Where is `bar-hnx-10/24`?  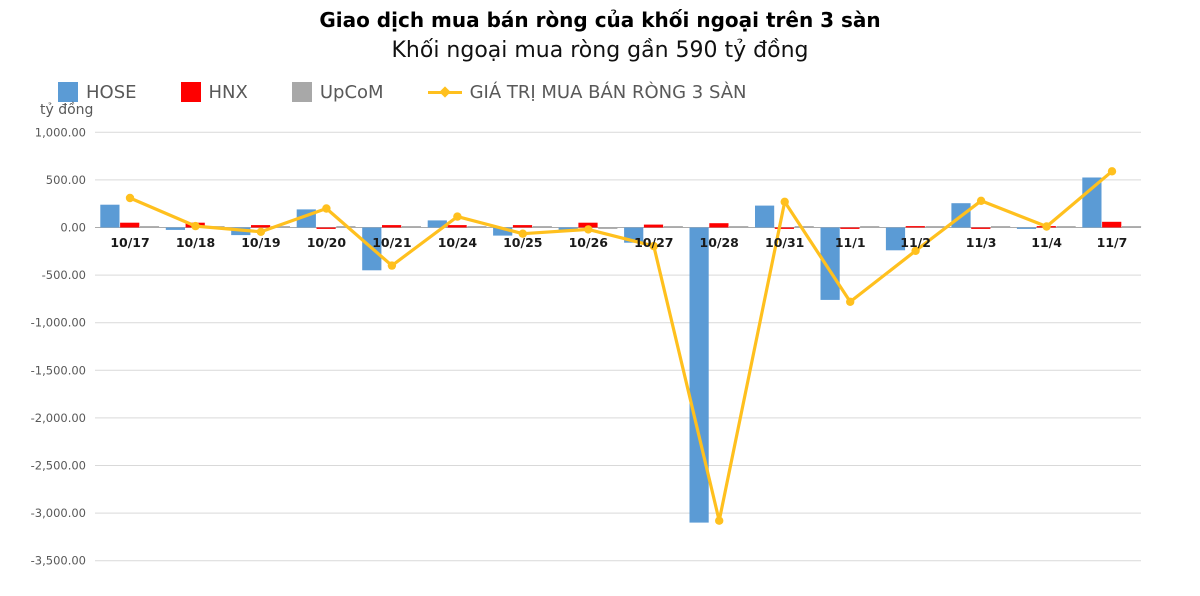 bar-hnx-10/24 is located at coordinates (457, 226).